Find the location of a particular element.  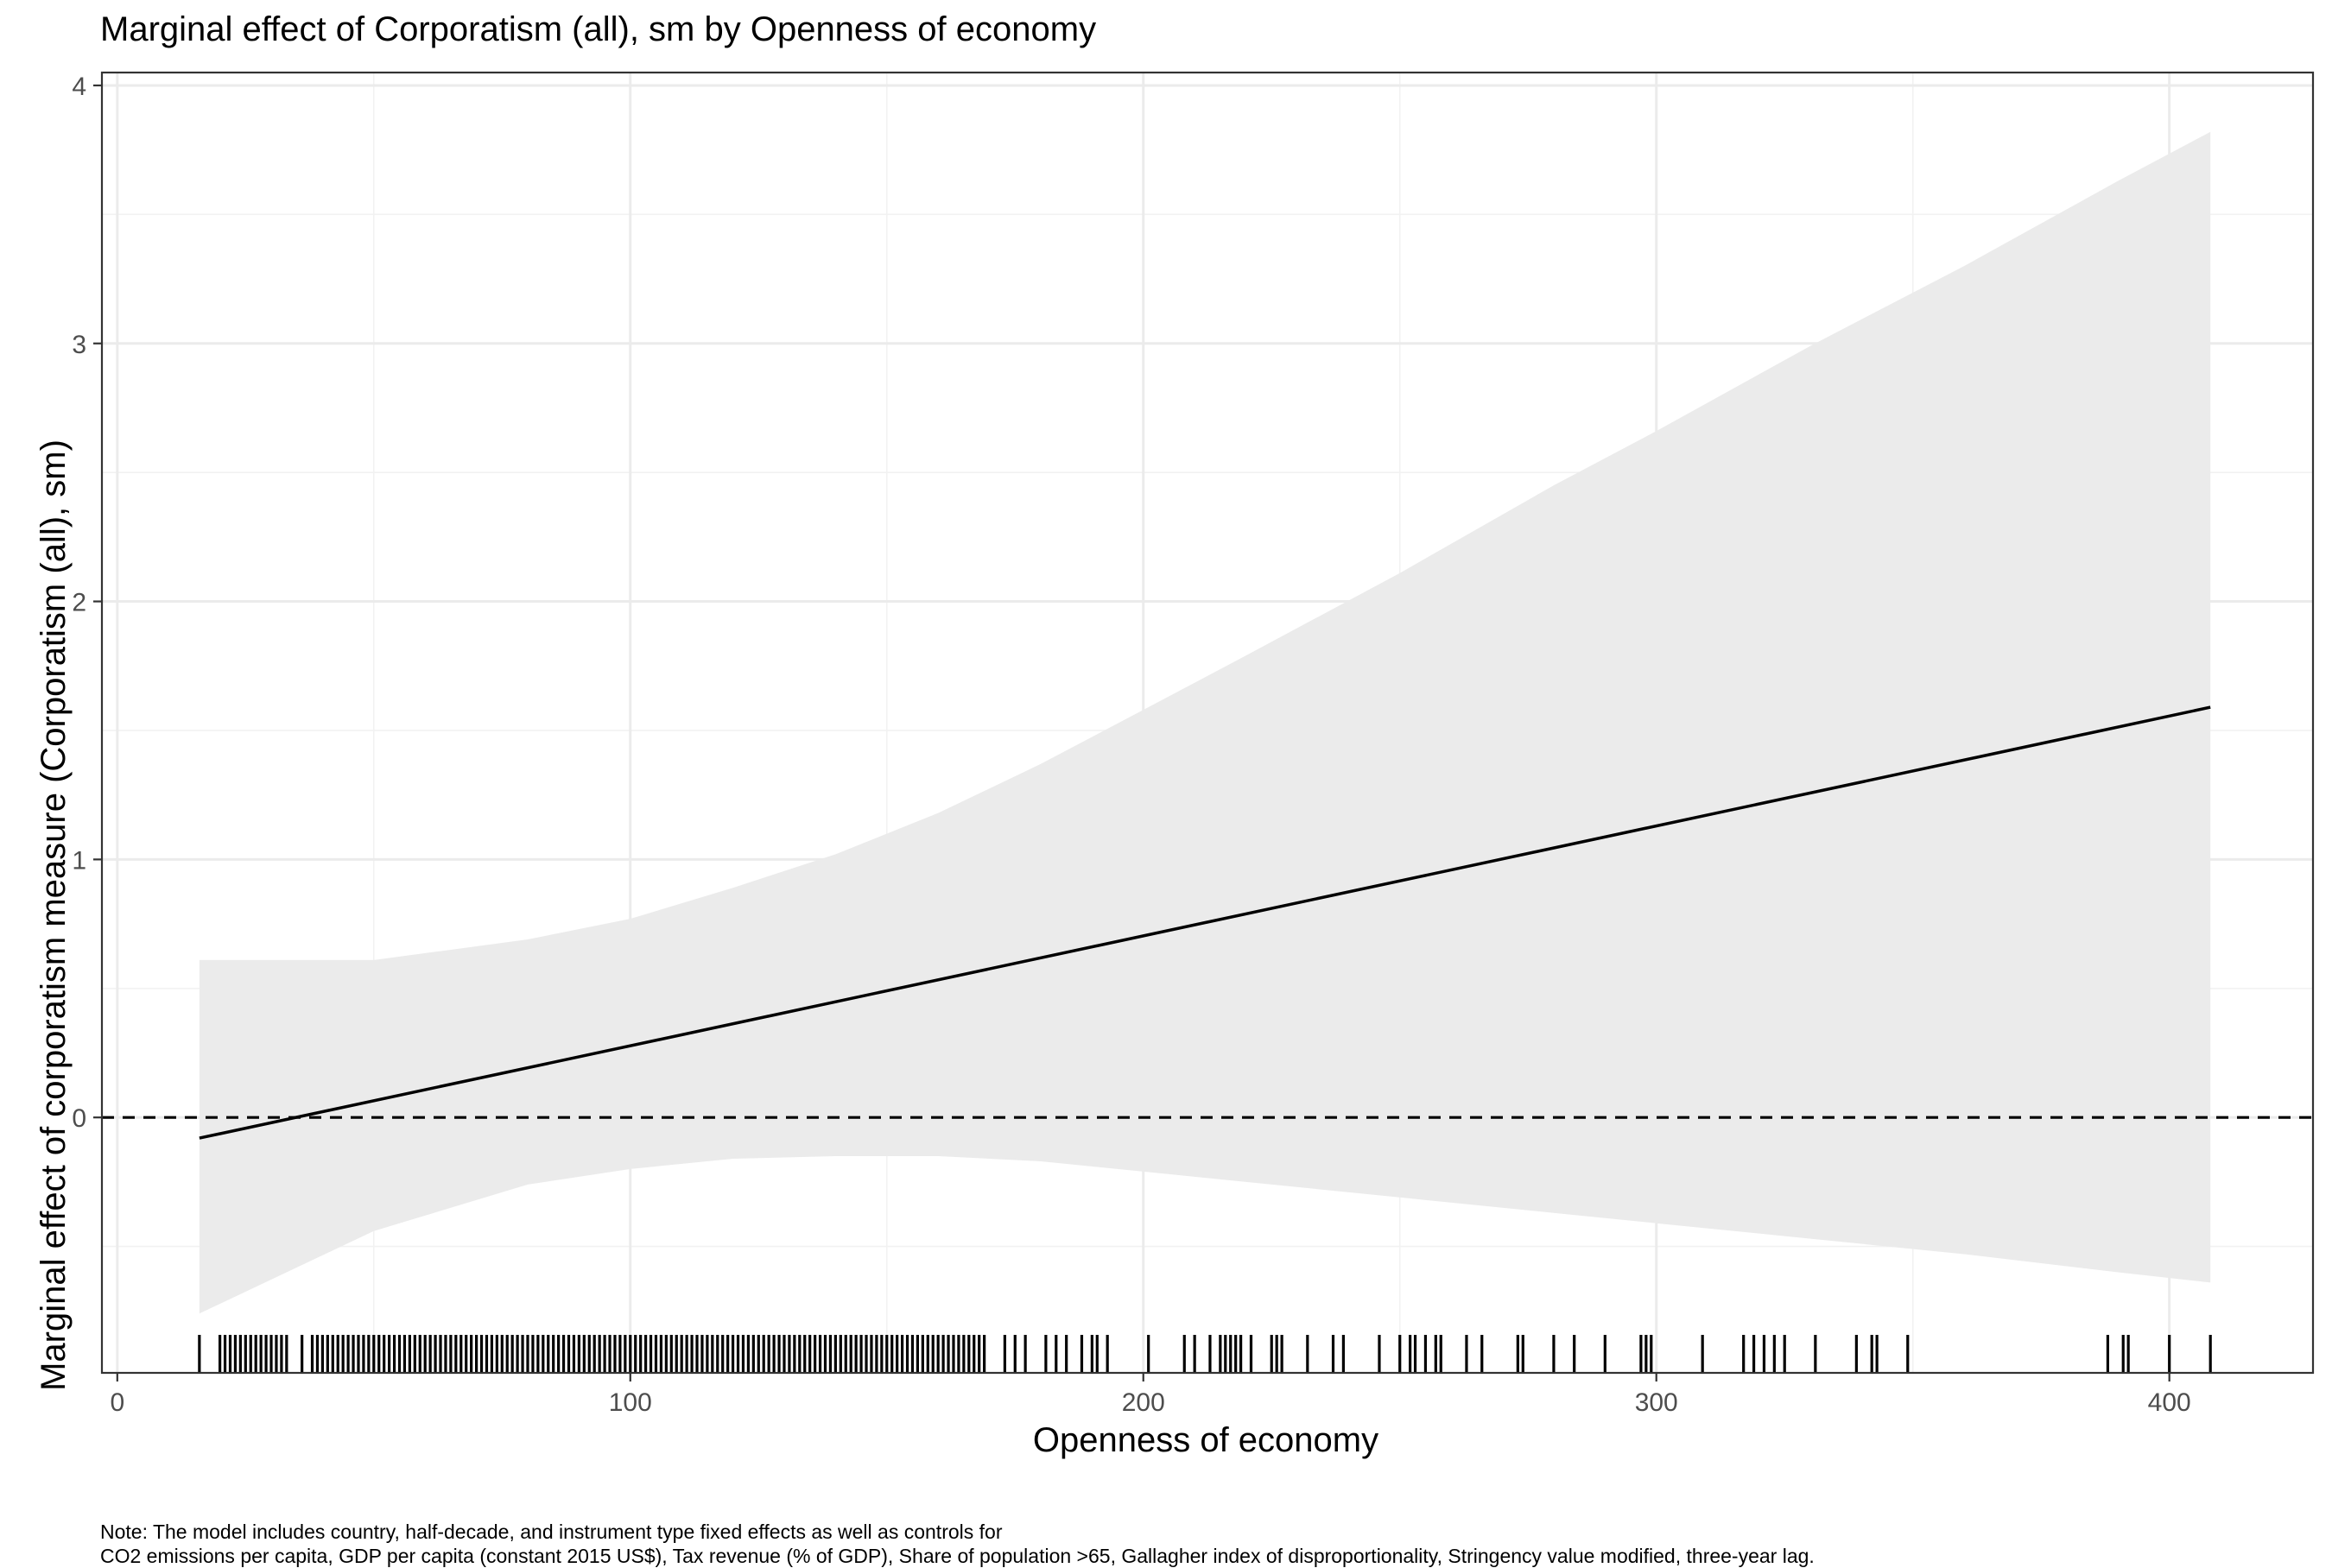

x-tick-label: 0 is located at coordinates (117, 1403).